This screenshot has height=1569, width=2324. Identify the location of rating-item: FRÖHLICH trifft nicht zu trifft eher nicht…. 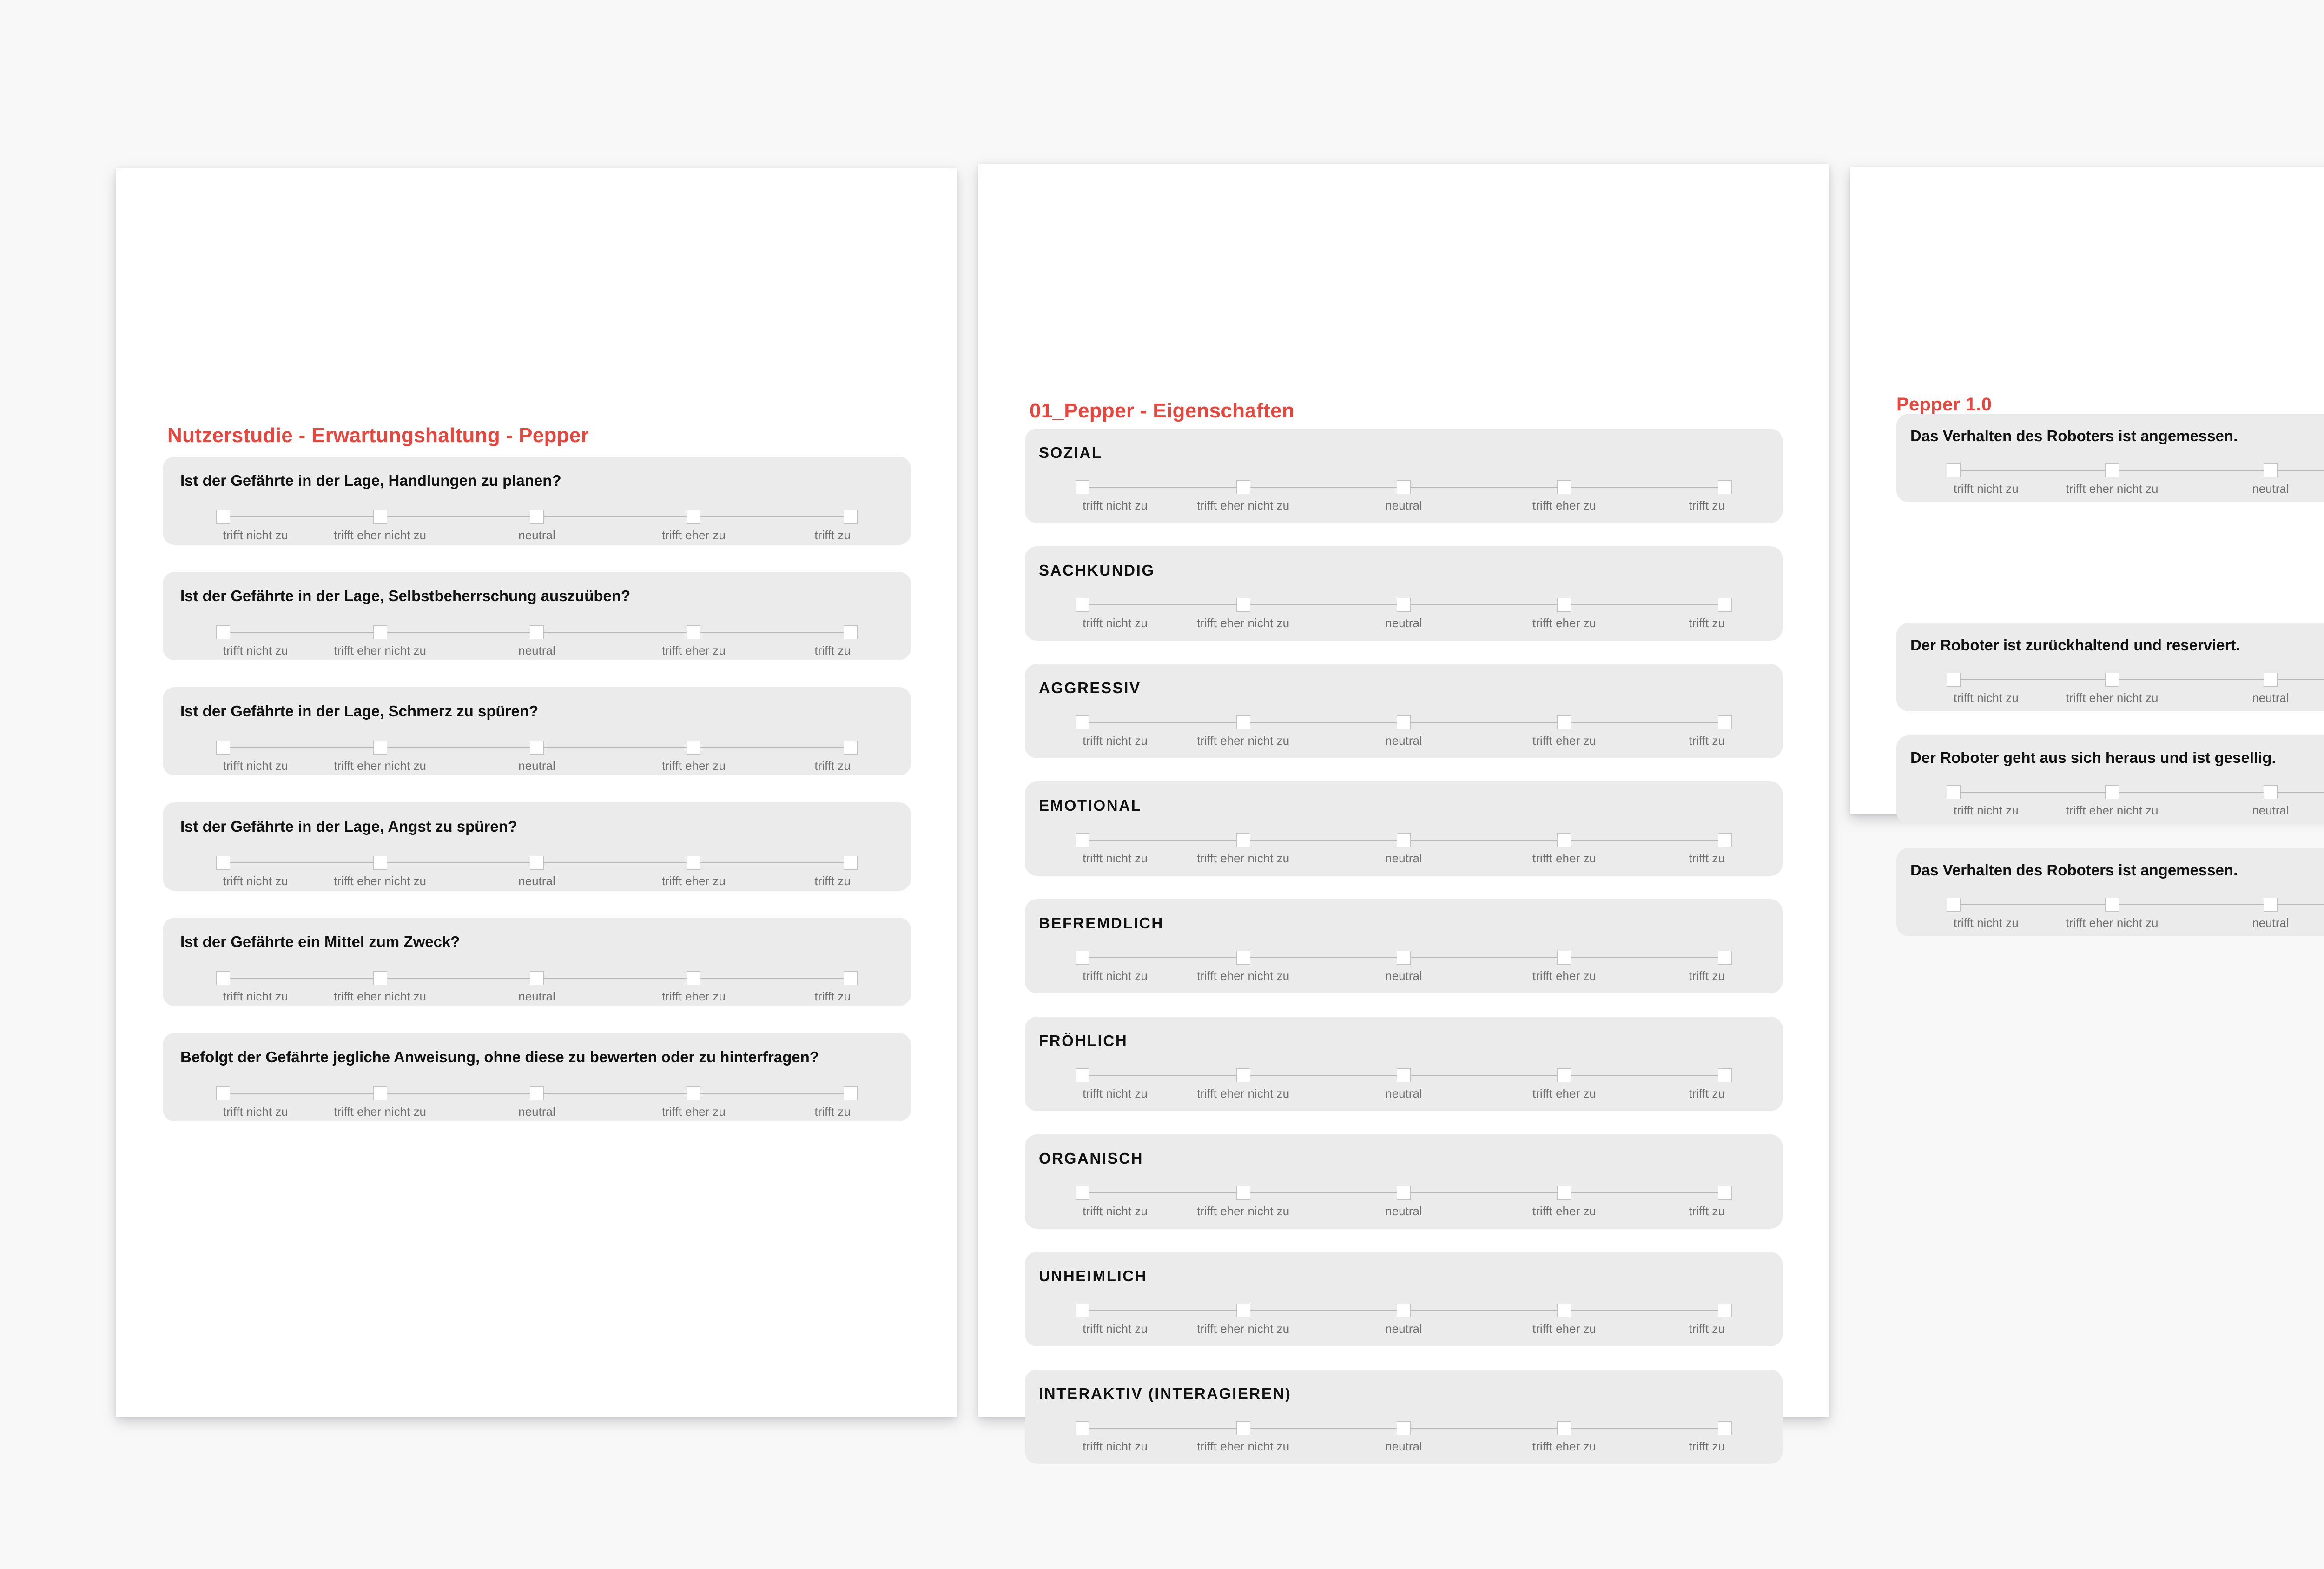
(1404, 1064).